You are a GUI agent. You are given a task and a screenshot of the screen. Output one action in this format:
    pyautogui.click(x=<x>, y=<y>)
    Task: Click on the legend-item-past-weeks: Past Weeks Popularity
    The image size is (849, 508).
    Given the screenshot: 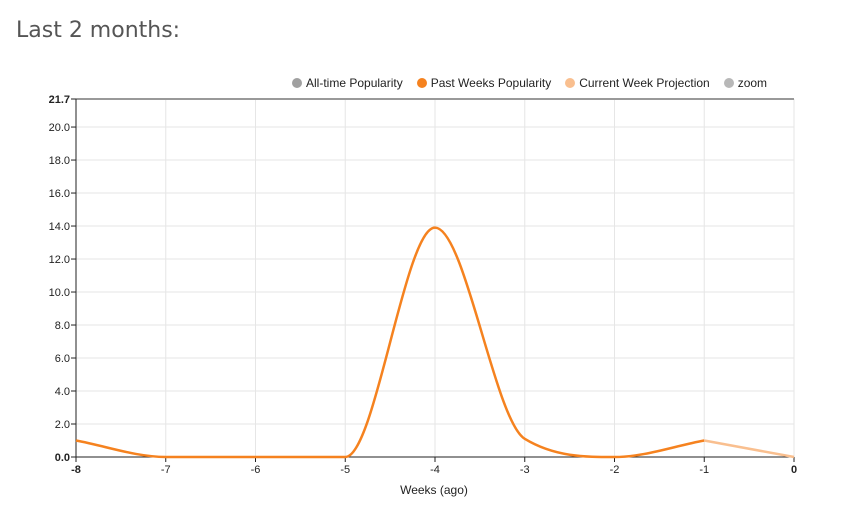 What is the action you would take?
    pyautogui.click(x=484, y=83)
    